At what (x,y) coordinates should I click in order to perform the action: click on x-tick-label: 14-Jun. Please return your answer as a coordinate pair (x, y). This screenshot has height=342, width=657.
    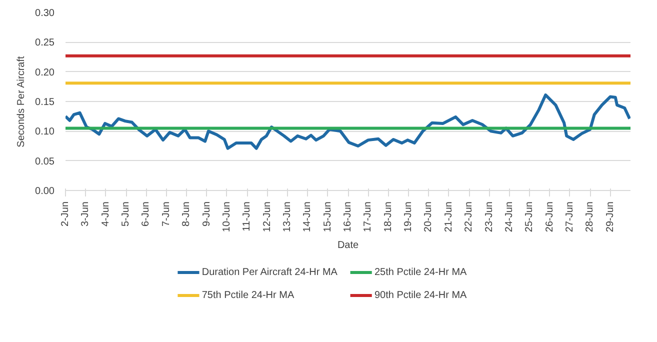
    Looking at the image, I should click on (308, 217).